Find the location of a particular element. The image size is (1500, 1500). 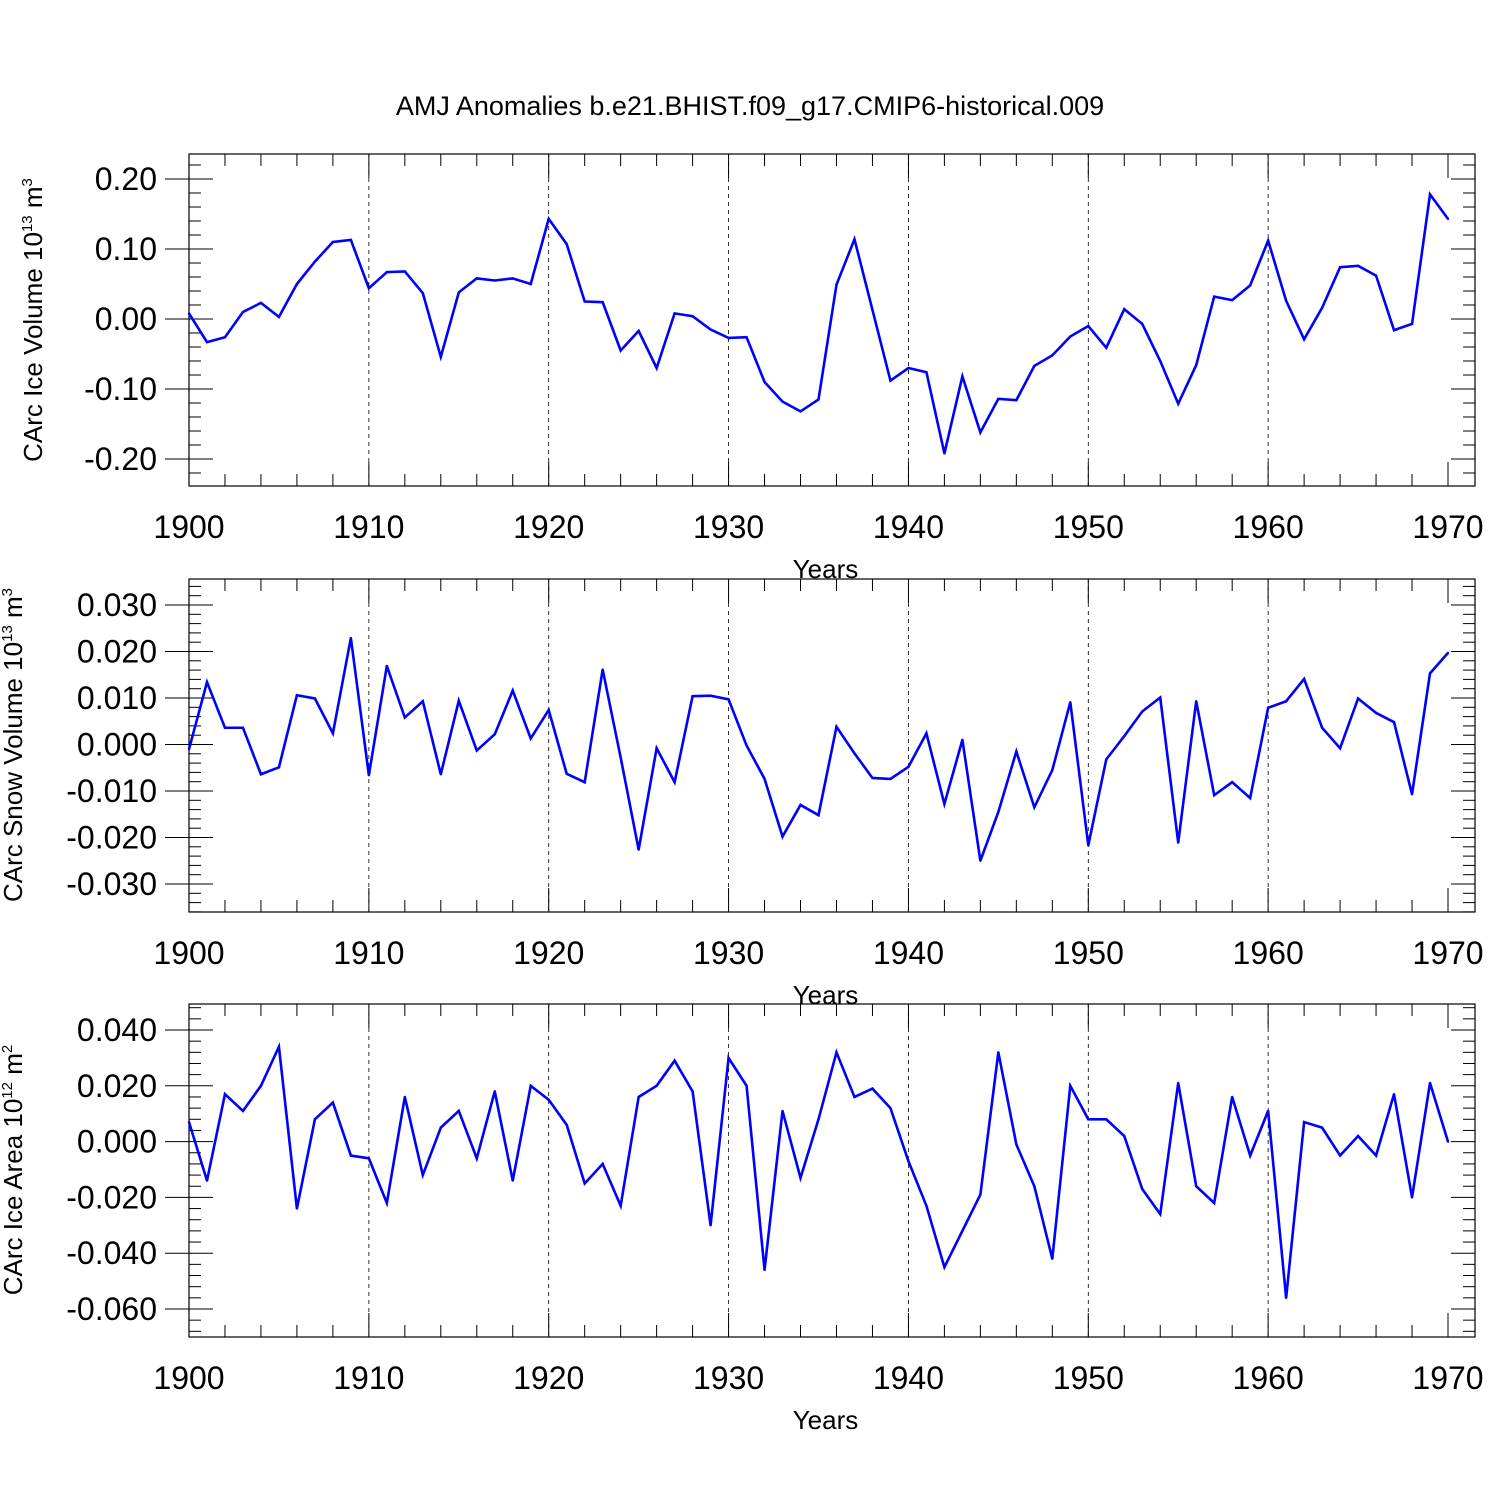

data-point-1912 is located at coordinates (405, 1097).